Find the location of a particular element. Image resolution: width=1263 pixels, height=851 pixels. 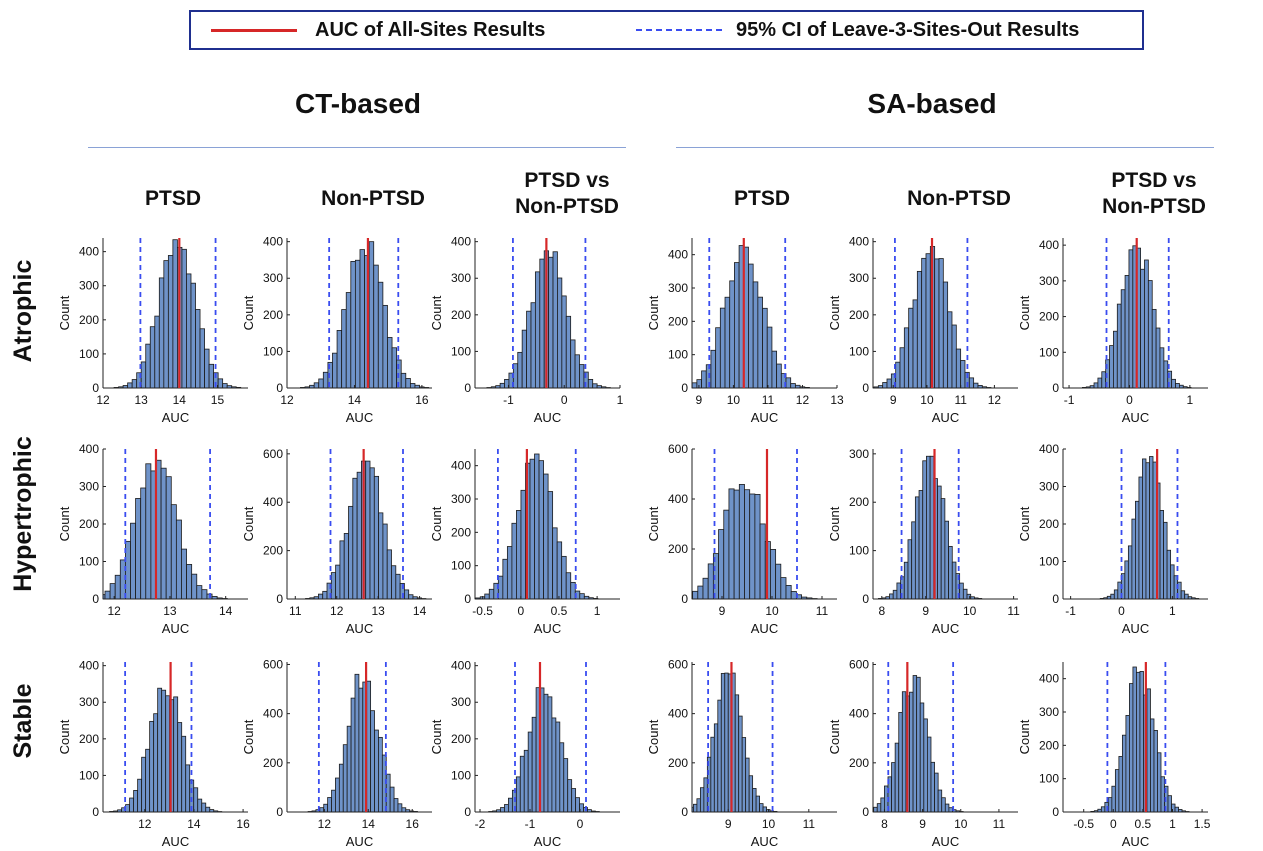

histogram-panel: 0 100 200 300 400 12 13 14 AUC Count is located at coordinates (152, 539).